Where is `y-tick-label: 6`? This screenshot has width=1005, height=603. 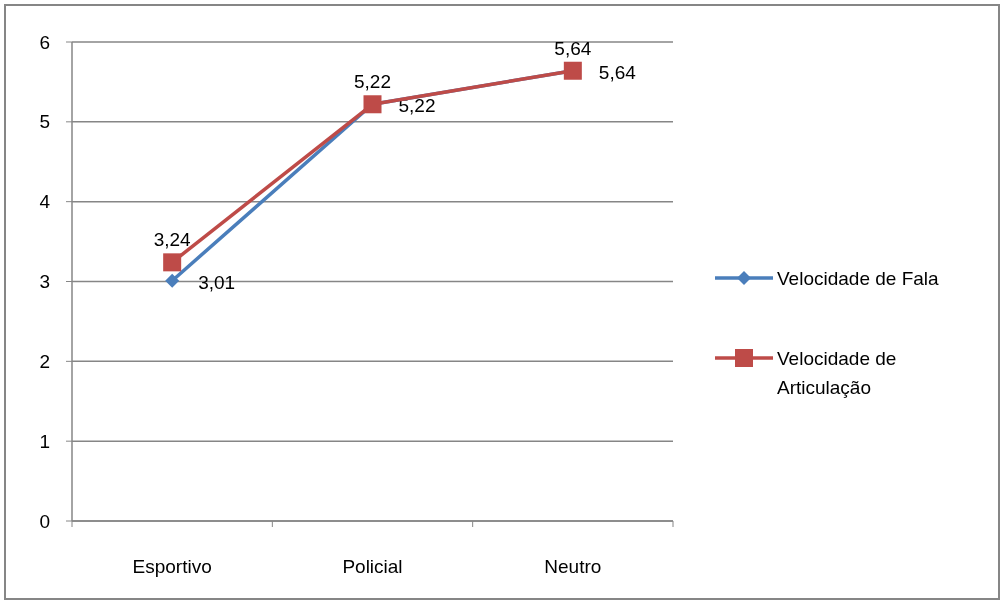
y-tick-label: 6 is located at coordinates (44, 42).